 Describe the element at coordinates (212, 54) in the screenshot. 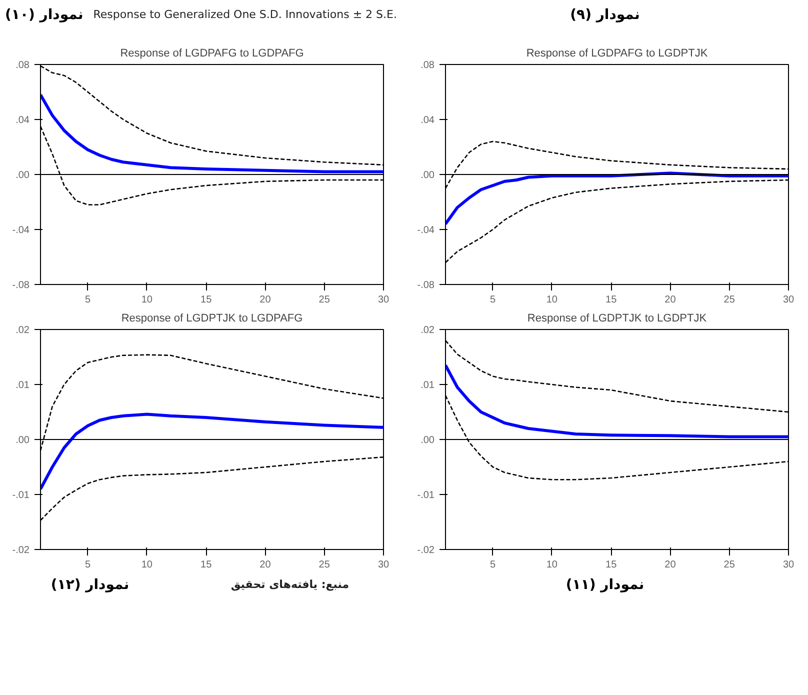

I see `chart-title: Response of LGDPAFG to LGDPAFG` at that location.